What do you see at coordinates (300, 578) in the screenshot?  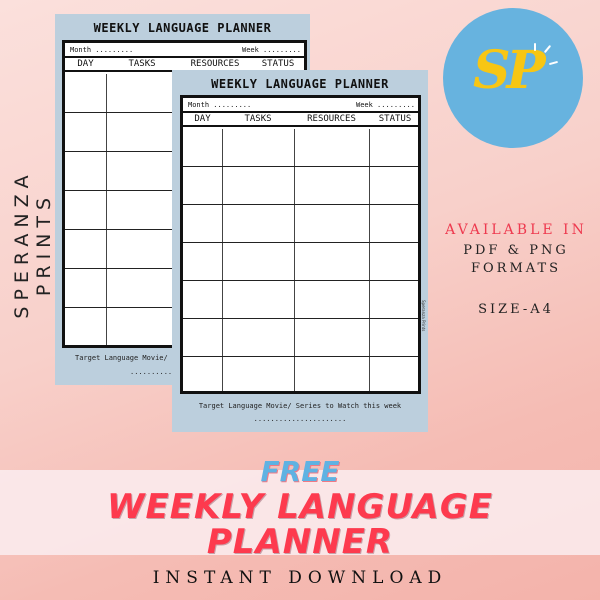 I see `instant-download-label: INSTANT DOWNLOAD` at bounding box center [300, 578].